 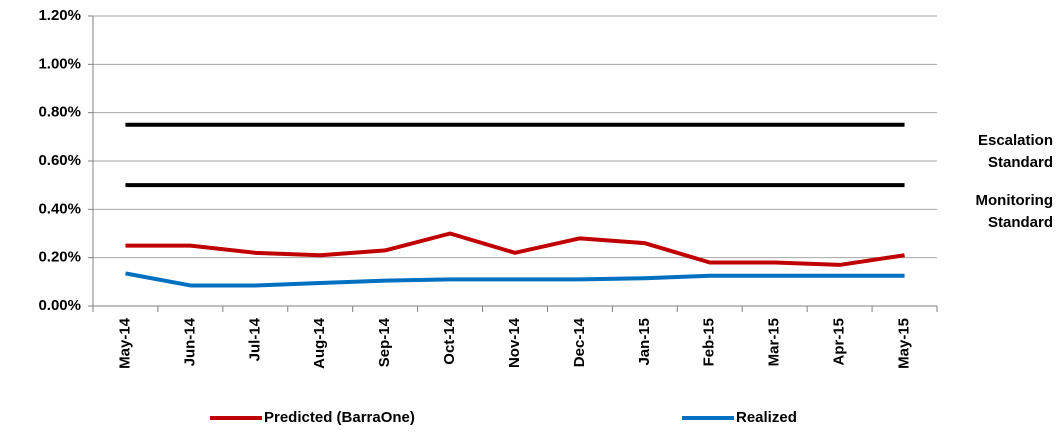 What do you see at coordinates (384, 342) in the screenshot?
I see `x-tick-label: Sep-14` at bounding box center [384, 342].